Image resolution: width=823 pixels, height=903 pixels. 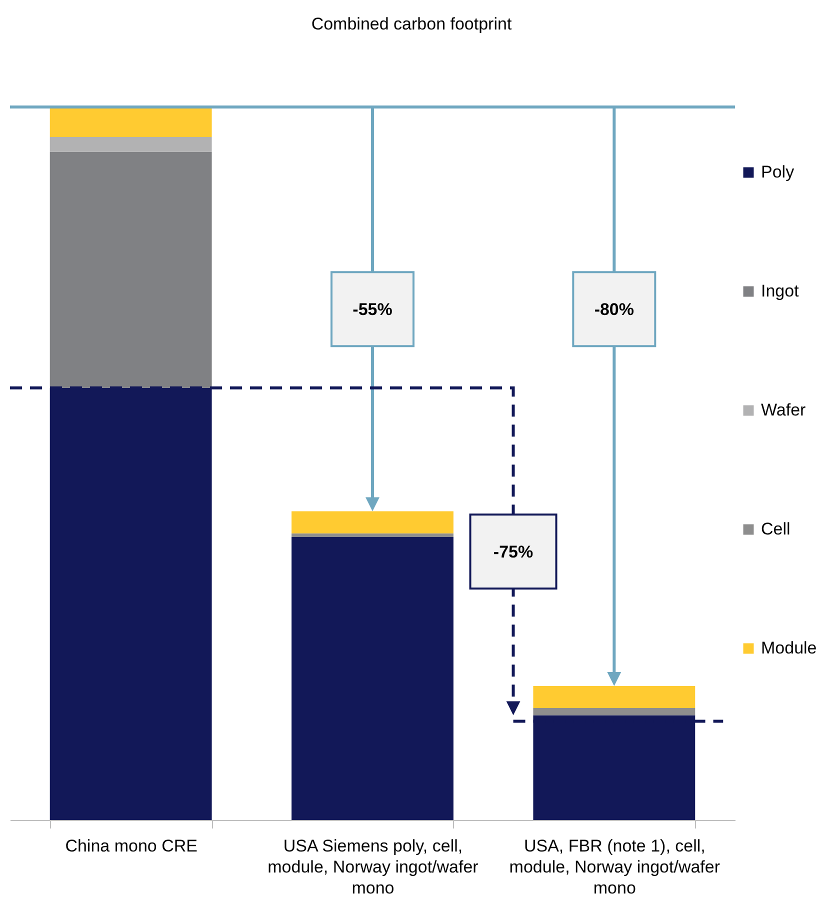 I want to click on legend-label: Wafer, so click(x=783, y=410).